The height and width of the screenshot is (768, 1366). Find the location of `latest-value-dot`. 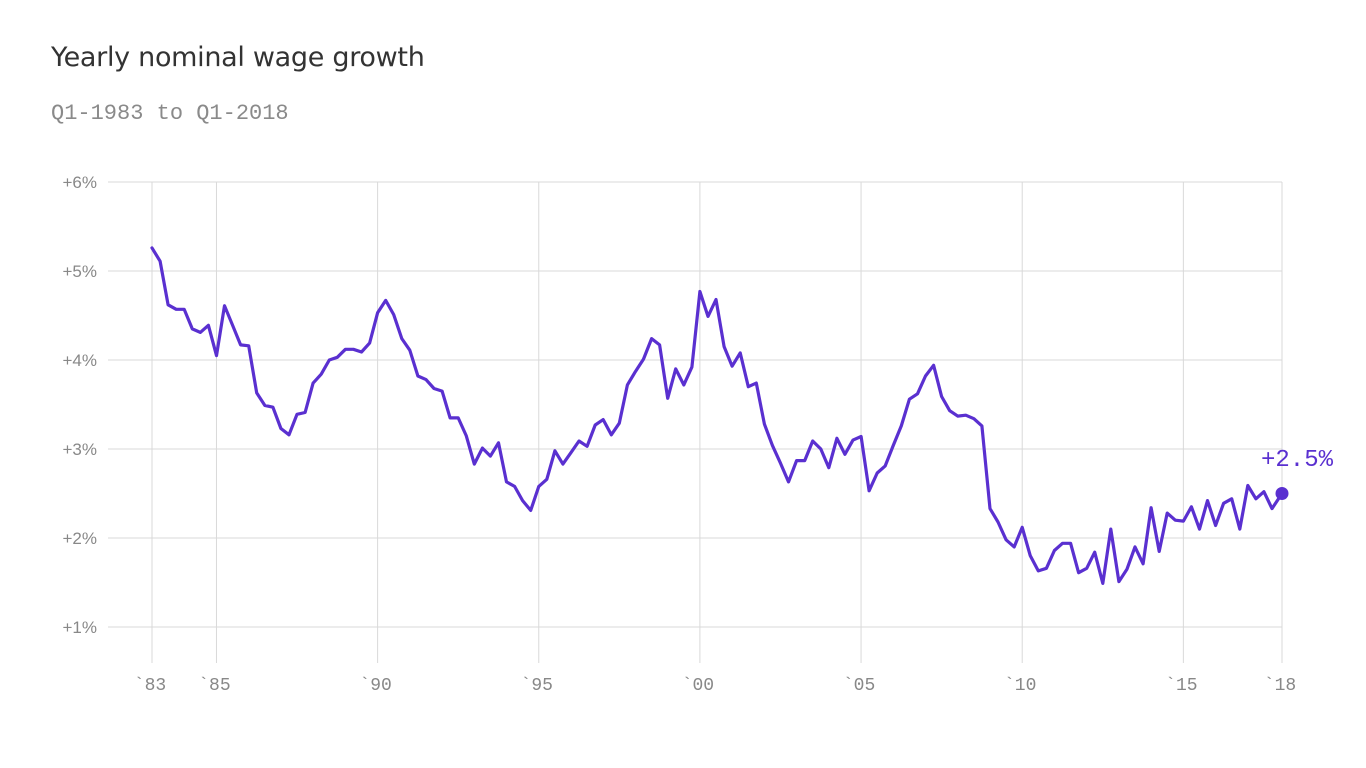

latest-value-dot is located at coordinates (1282, 493).